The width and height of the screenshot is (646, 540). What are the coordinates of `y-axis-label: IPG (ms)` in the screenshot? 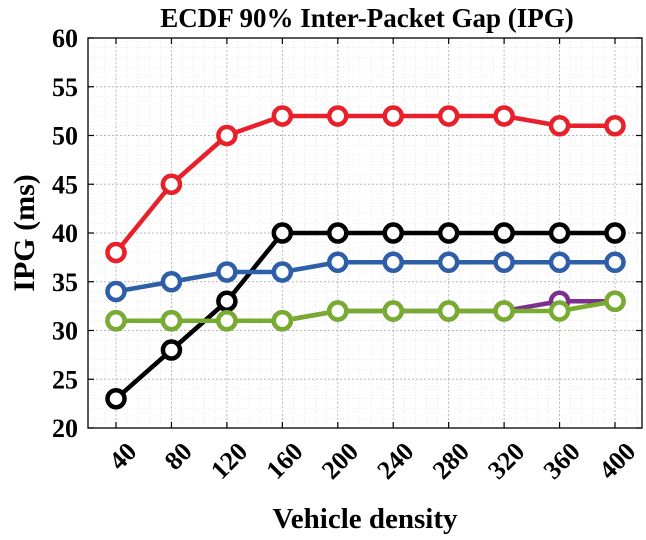 It's located at (24, 232).